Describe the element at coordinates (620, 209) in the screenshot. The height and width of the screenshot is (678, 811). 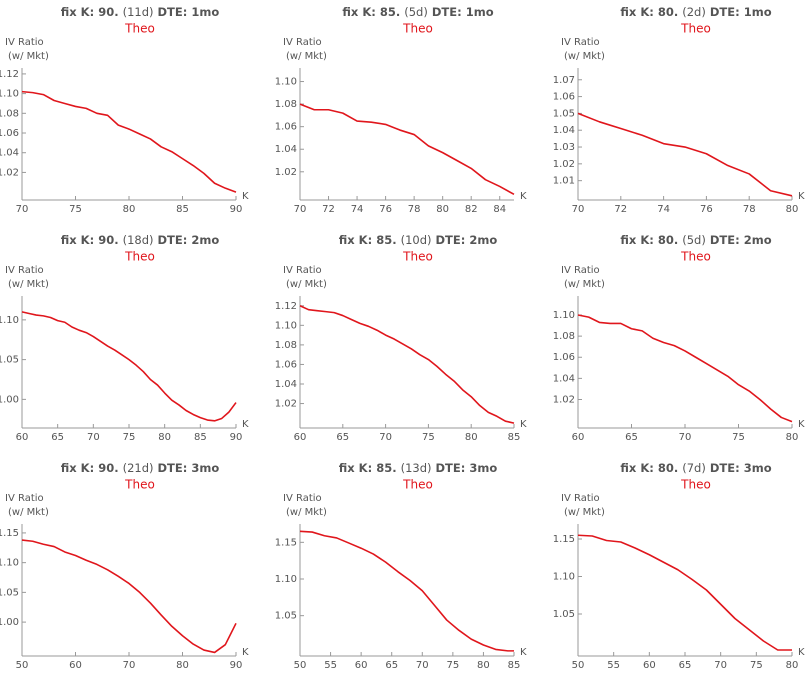
I see `x-tick-label: 72` at that location.